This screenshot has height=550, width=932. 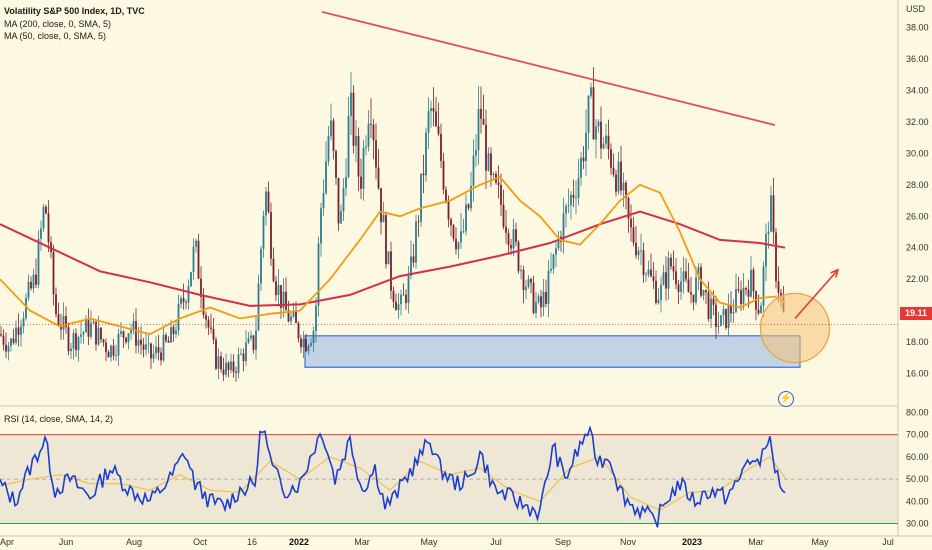 I want to click on ma200-legend: MA (200, close, 0, SMA, 5), so click(x=58, y=24).